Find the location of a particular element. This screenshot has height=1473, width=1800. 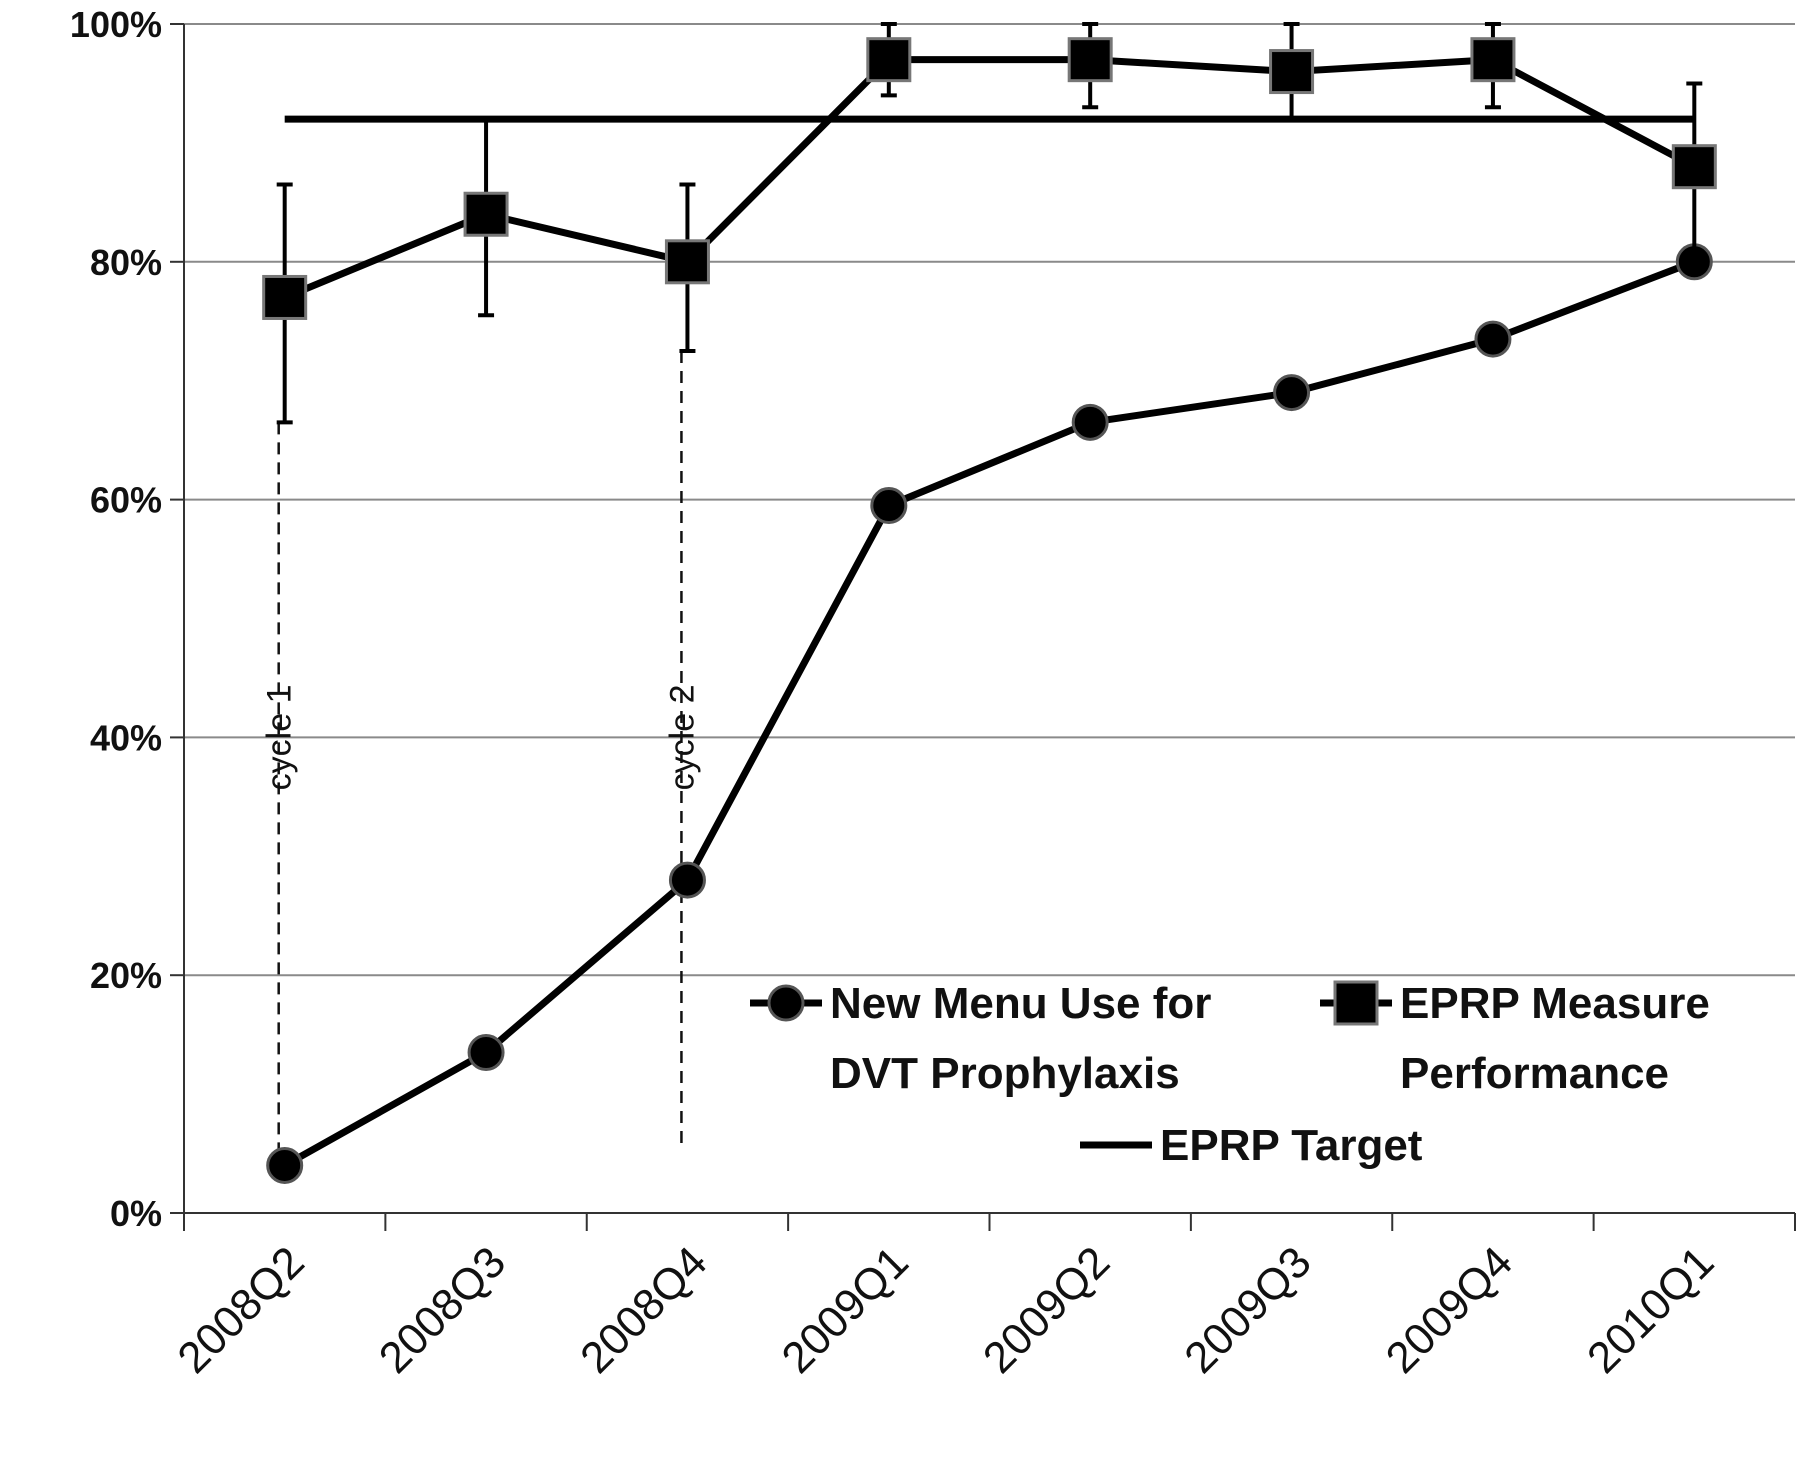

legend-label: Performance is located at coordinates (1534, 1073).